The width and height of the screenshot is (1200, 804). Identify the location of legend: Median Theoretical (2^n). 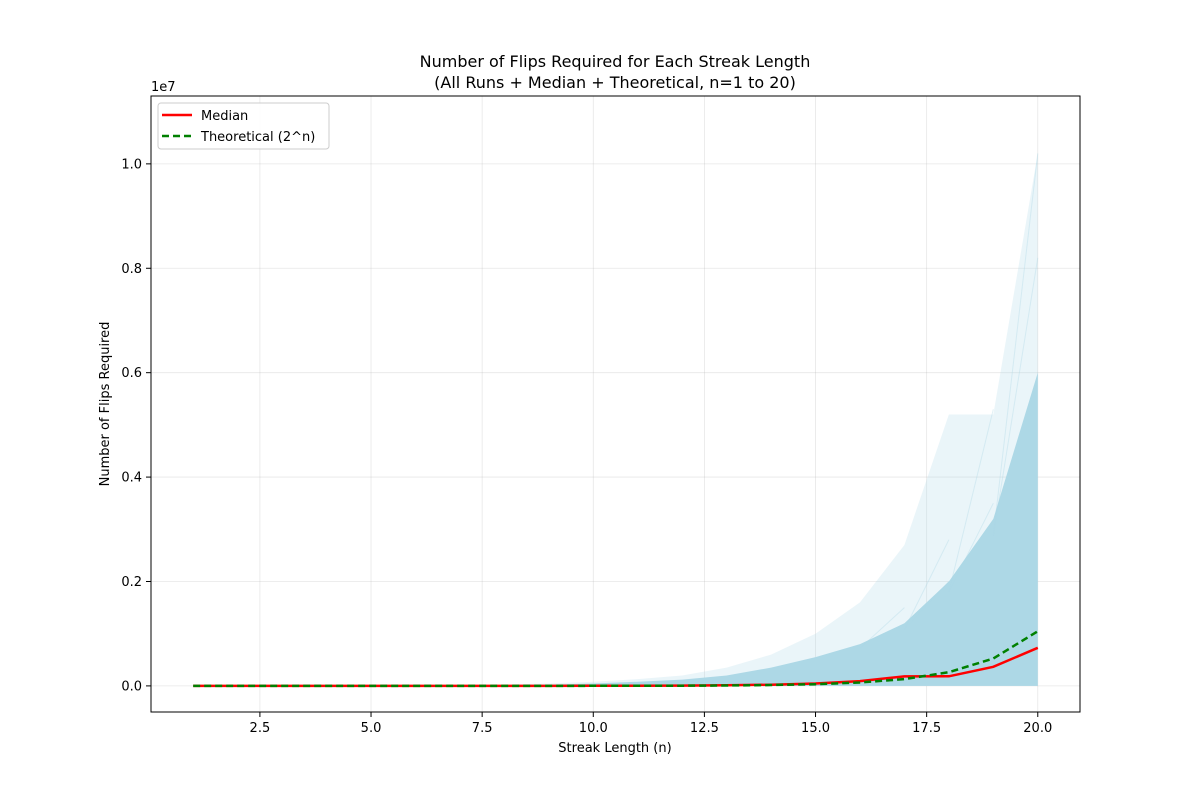
(243, 126).